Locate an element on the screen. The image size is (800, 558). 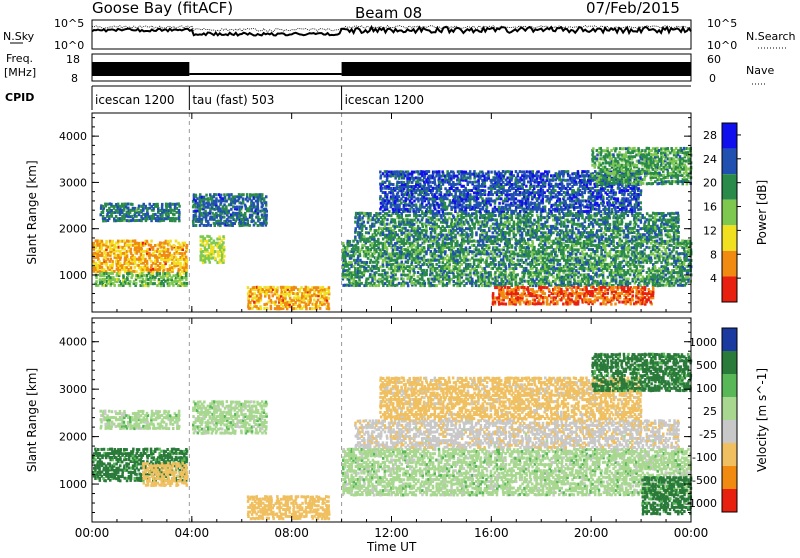
freq-label: Freq. is located at coordinates (19, 58).